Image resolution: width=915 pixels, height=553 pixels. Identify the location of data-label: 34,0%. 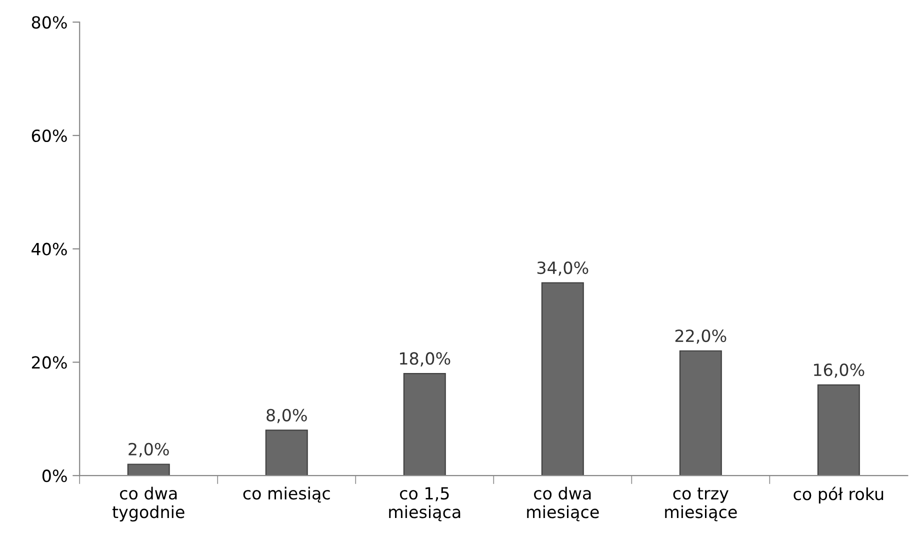
(562, 268).